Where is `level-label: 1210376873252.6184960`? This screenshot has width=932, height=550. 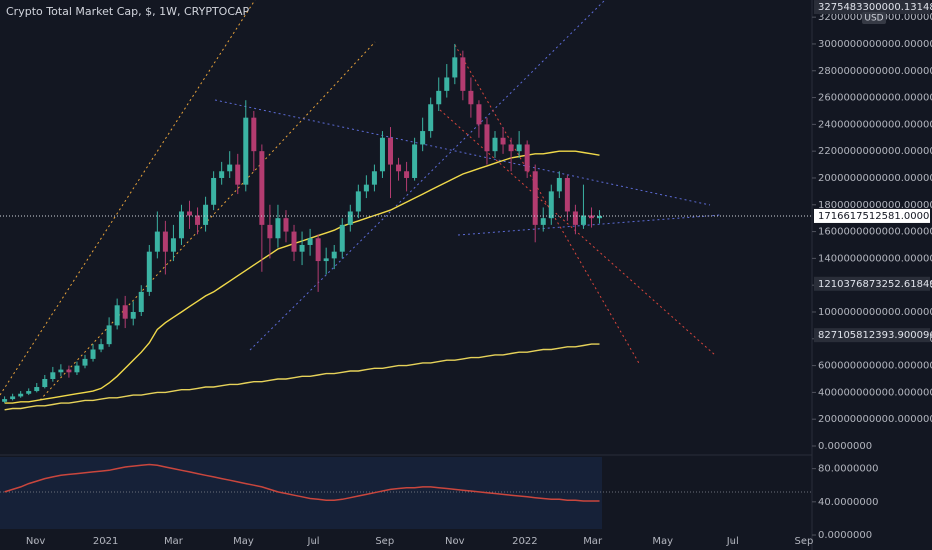
level-label: 1210376873252.6184960 is located at coordinates (875, 284).